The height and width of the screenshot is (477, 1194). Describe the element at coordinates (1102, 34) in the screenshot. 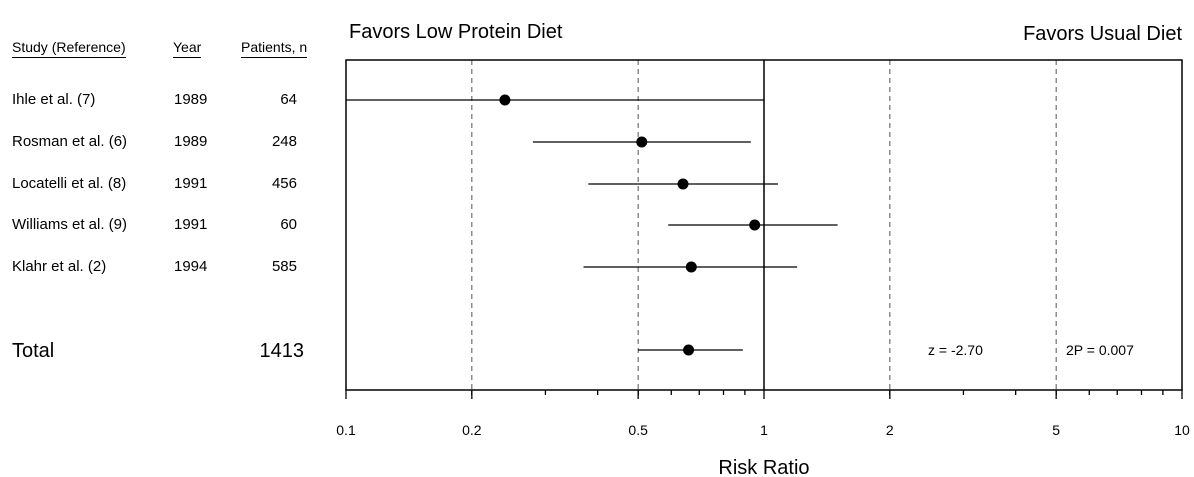

I see `favors-usual-diet-label: Favors Usual Diet` at that location.